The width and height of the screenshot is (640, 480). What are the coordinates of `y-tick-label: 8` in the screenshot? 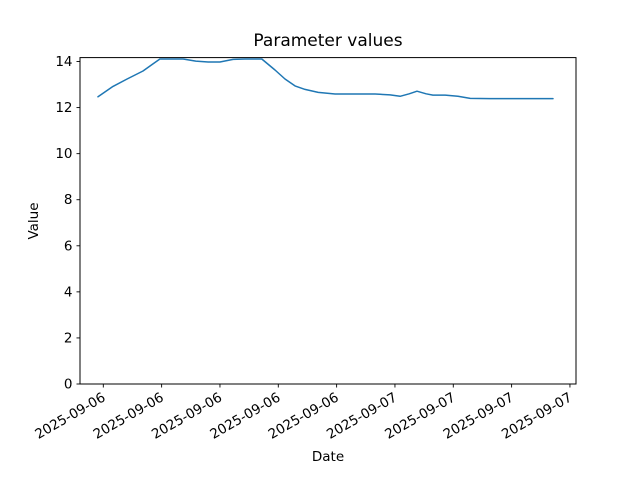 It's located at (68, 200).